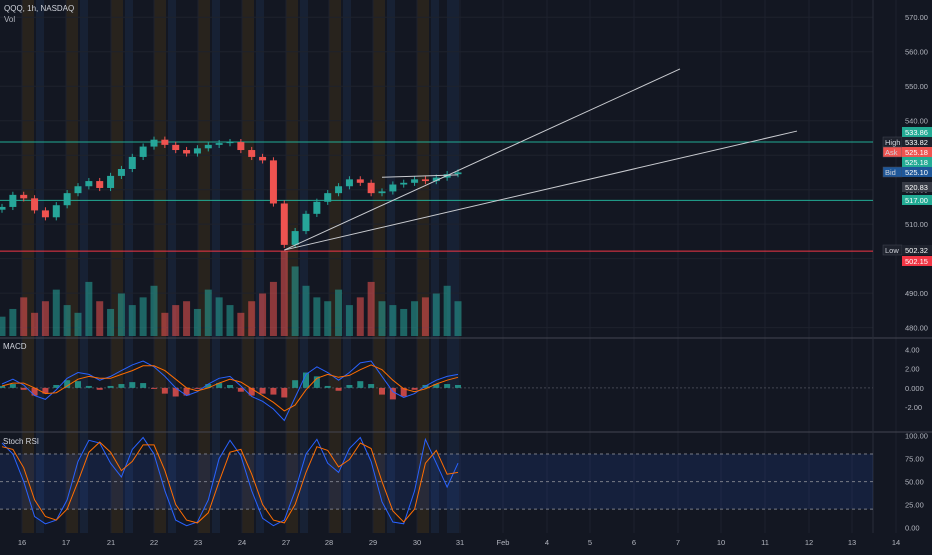 The width and height of the screenshot is (932, 555). Describe the element at coordinates (231, 293) in the screenshot. I see `volume-bars` at that location.